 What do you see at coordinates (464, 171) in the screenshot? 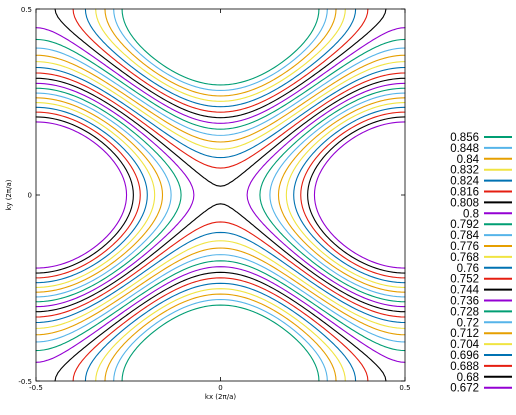
I see `legend-label-3: 0.832` at bounding box center [464, 171].